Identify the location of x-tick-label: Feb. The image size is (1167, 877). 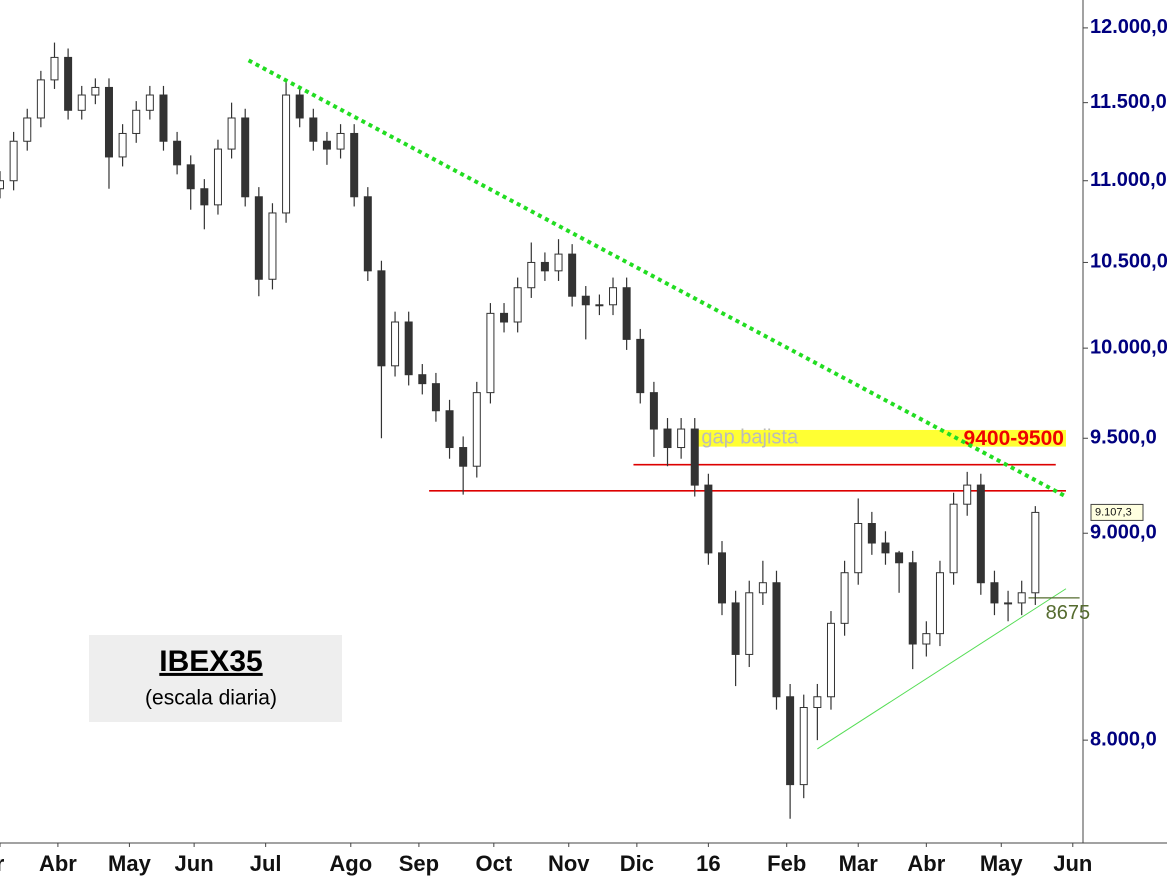
(786, 863).